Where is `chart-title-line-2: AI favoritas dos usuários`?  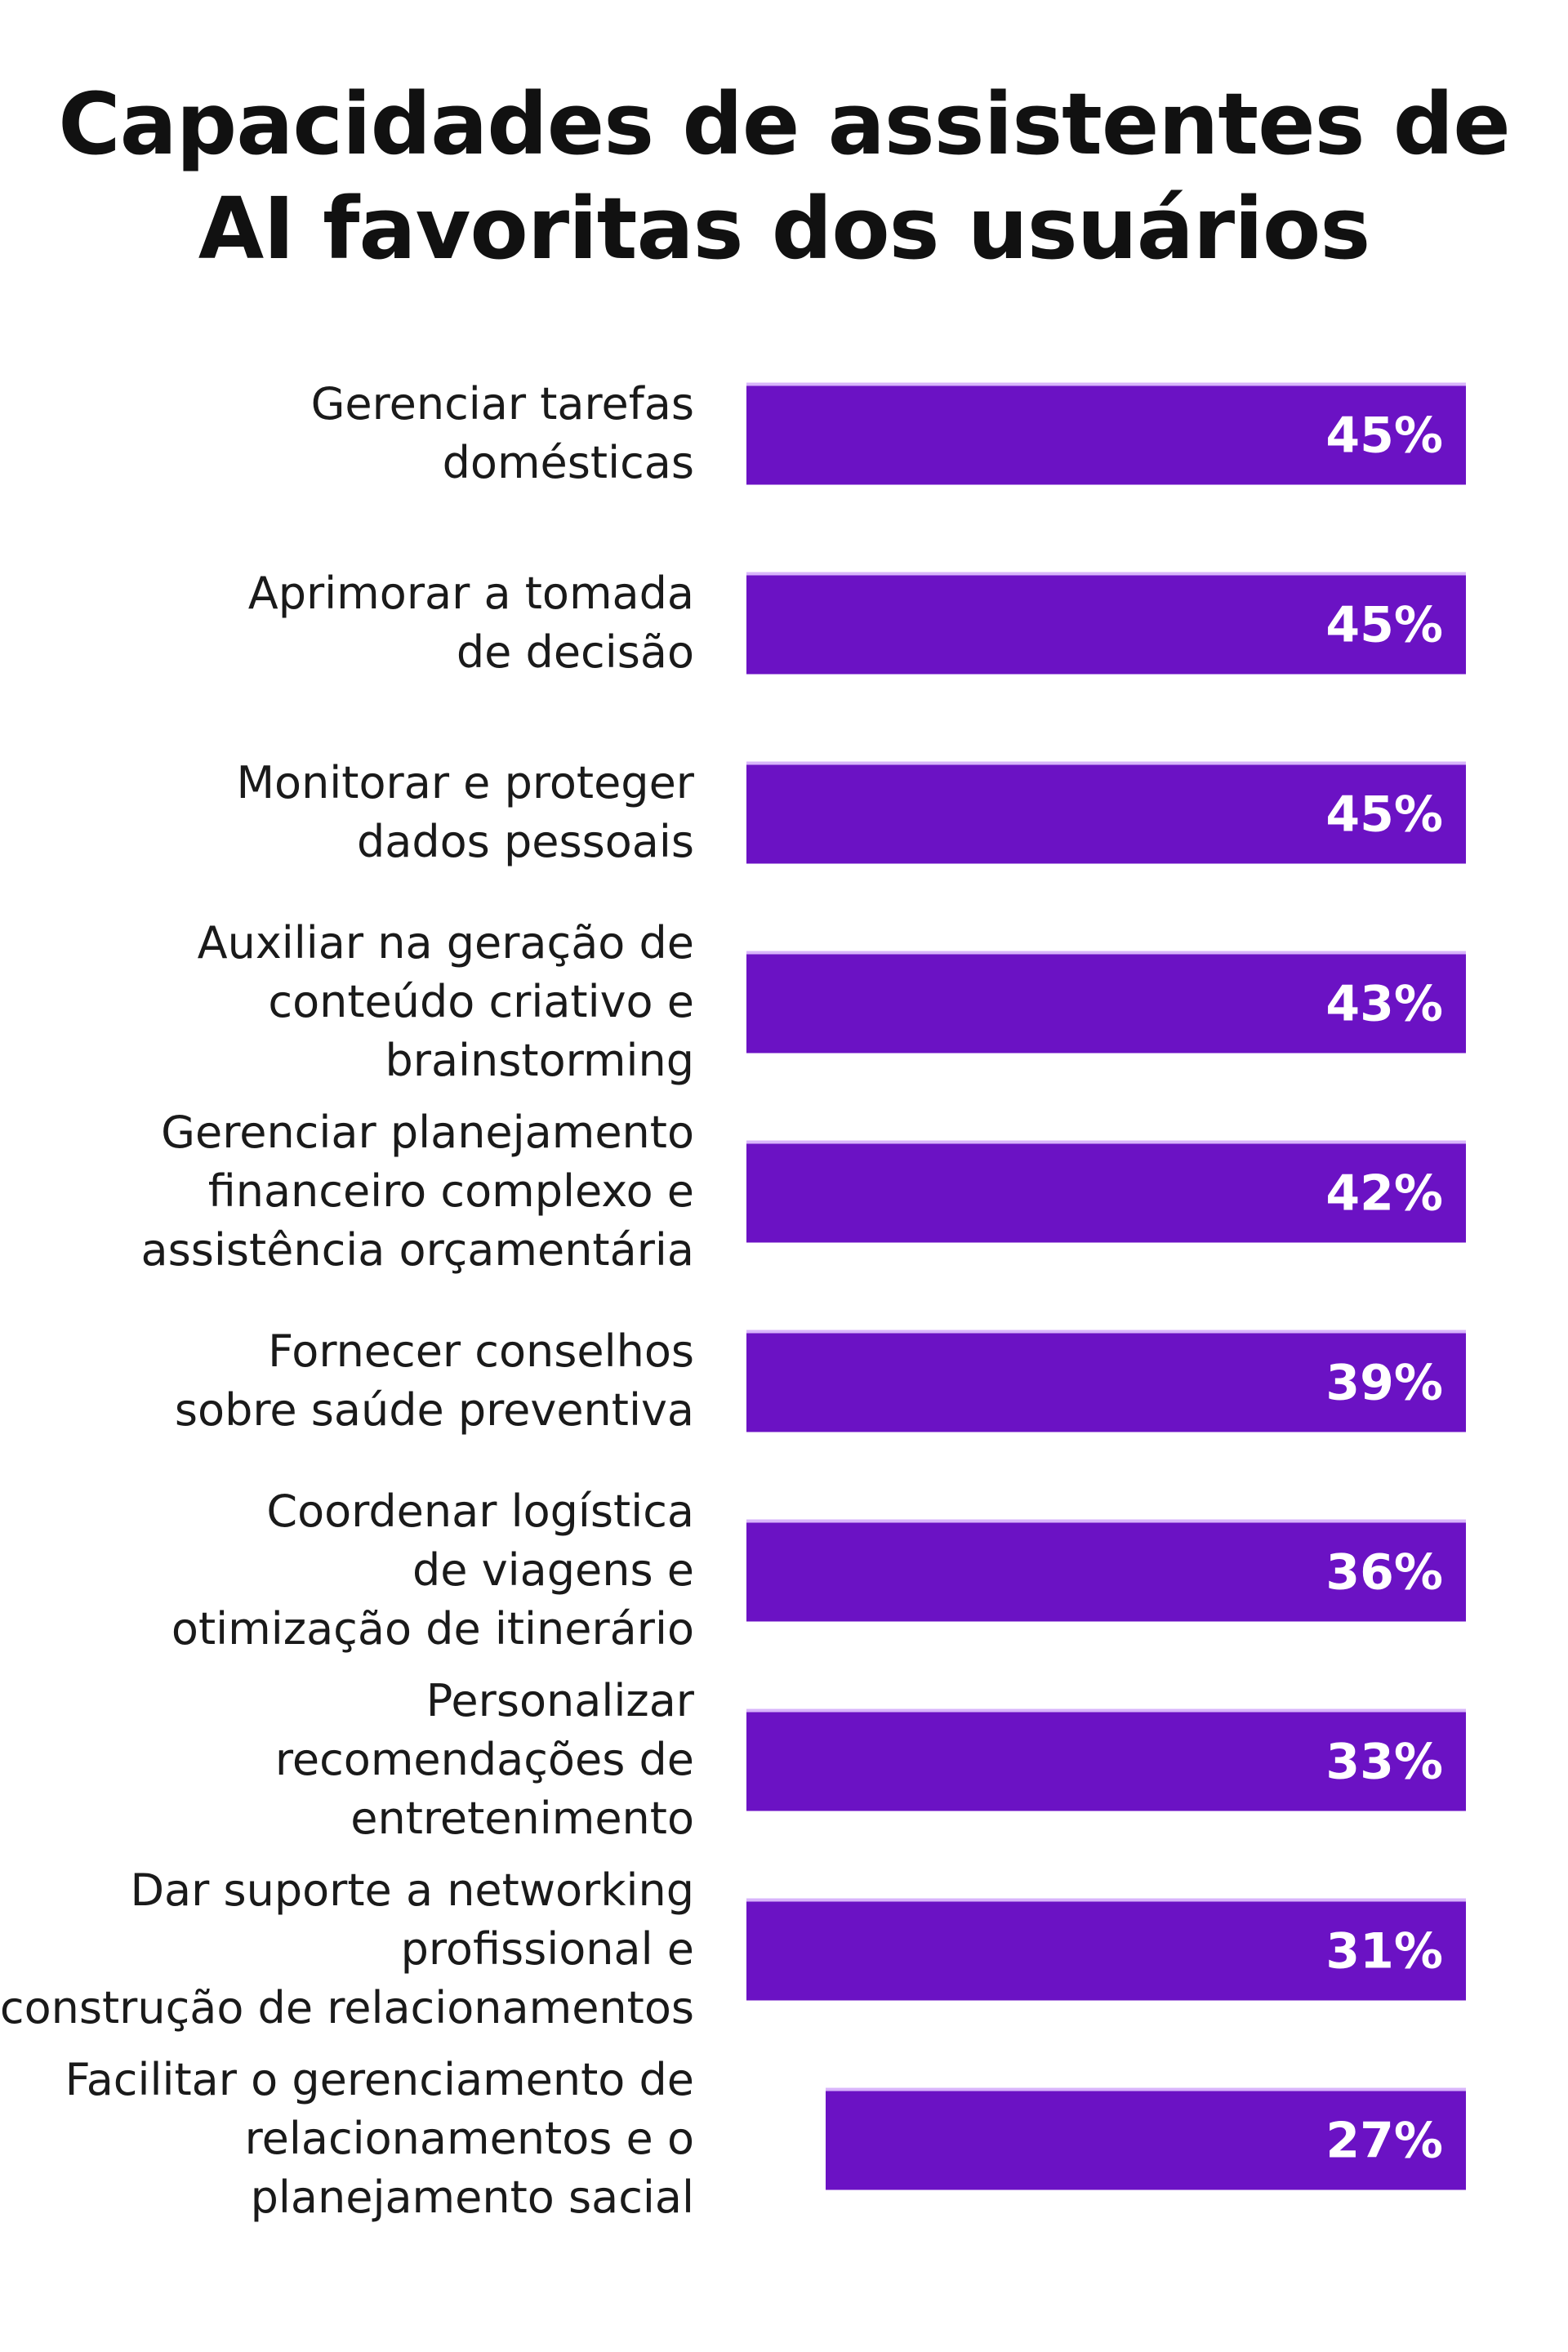
chart-title-line-2: AI favoritas dos usuários is located at coordinates (784, 228).